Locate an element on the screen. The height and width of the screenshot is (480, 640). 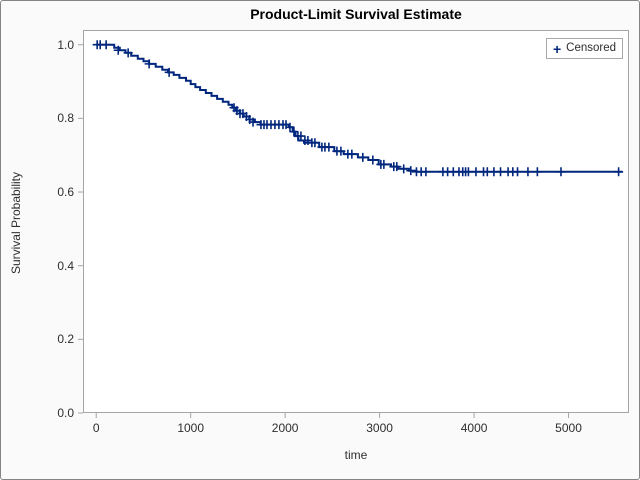
x-tick-label: 4000 is located at coordinates (474, 428).